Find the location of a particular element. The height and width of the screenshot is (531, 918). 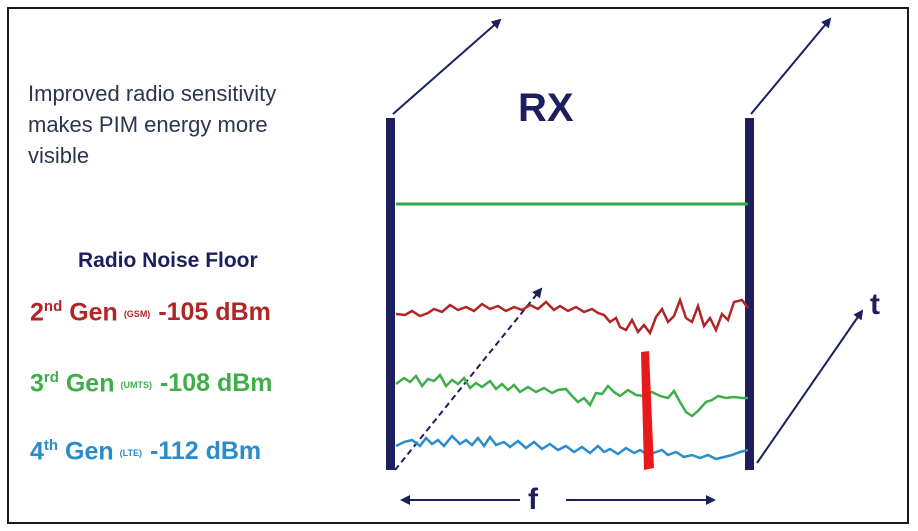

left-depth-arrow is located at coordinates (447, 66).